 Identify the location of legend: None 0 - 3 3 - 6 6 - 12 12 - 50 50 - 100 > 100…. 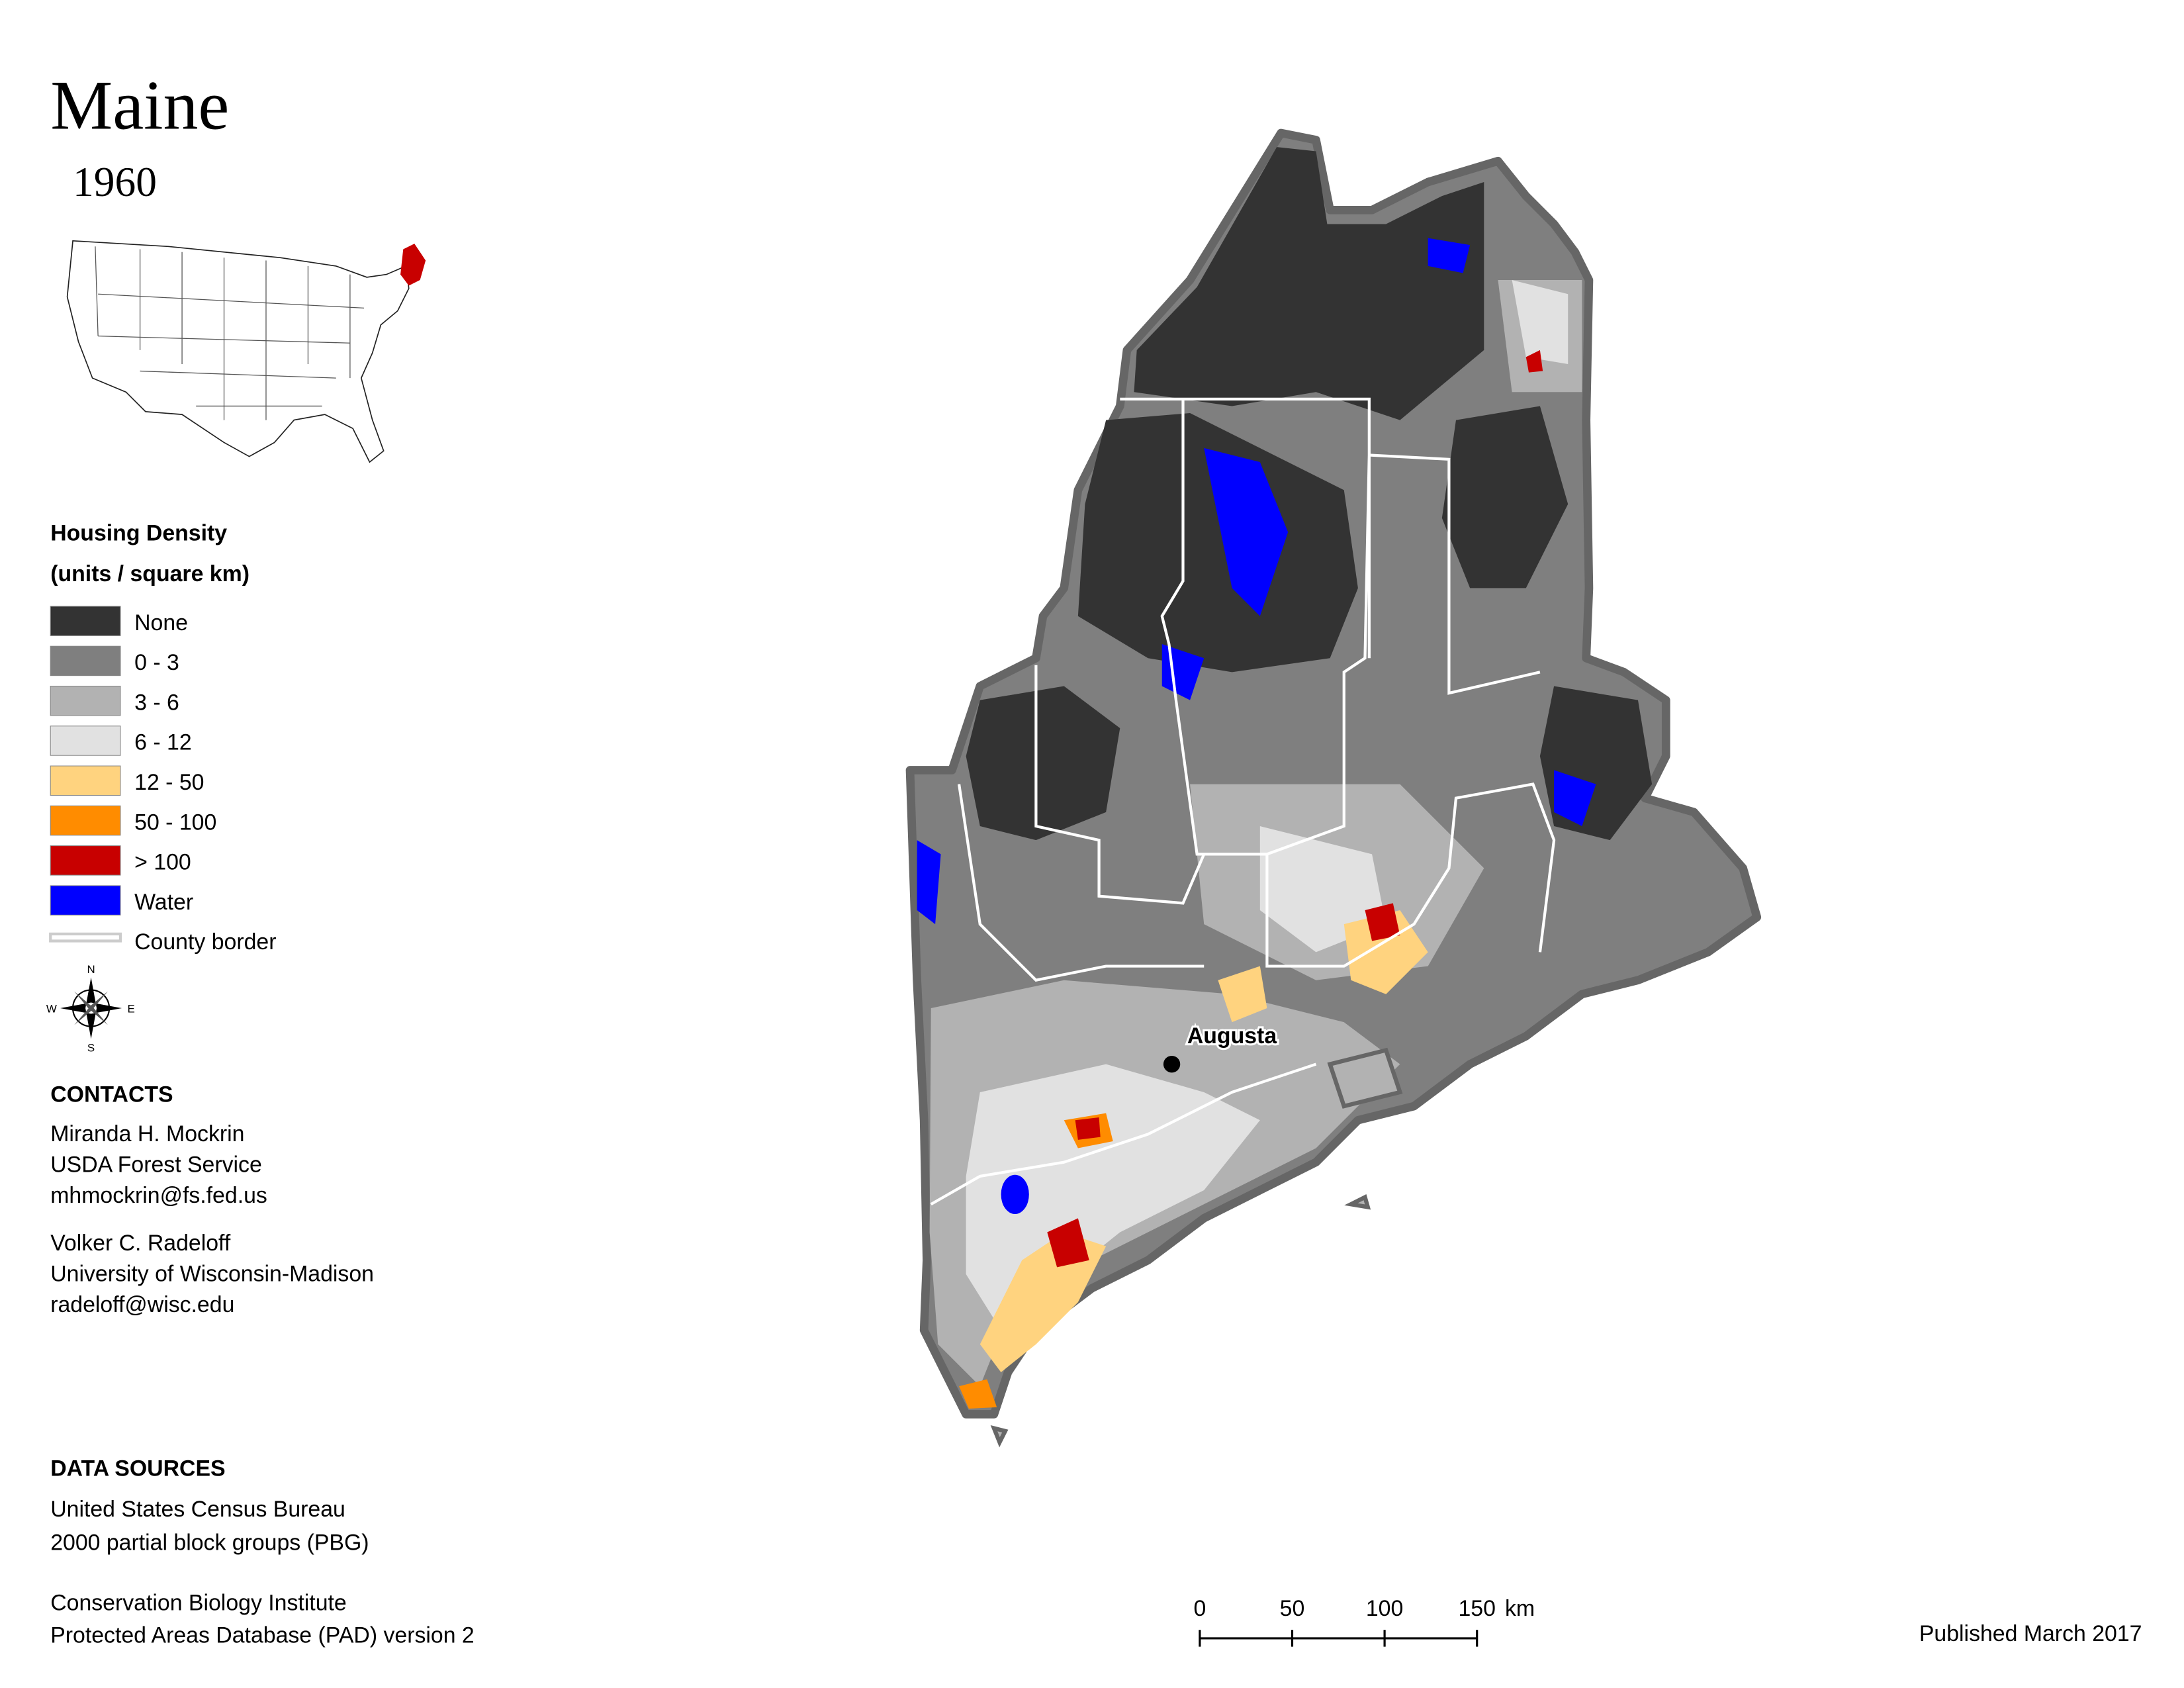
(163, 780).